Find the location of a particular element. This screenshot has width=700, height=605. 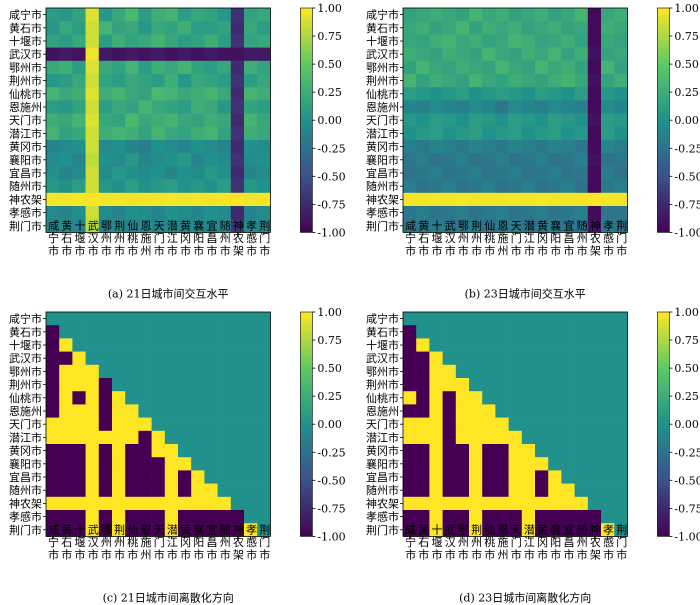

chart-title-d: (d) 23日城市间离散化方向 is located at coordinates (525, 597).